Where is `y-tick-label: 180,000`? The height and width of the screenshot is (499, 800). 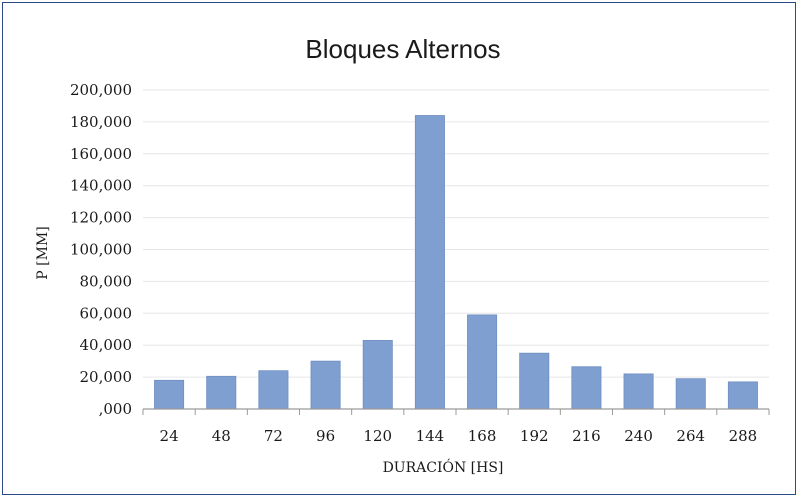
y-tick-label: 180,000 is located at coordinates (101, 122).